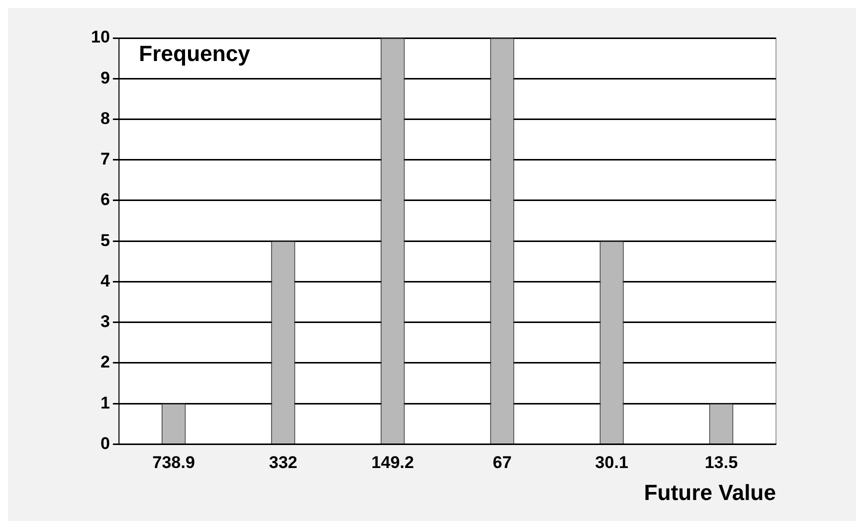  Describe the element at coordinates (105, 159) in the screenshot. I see `y-tick-label: 7` at that location.